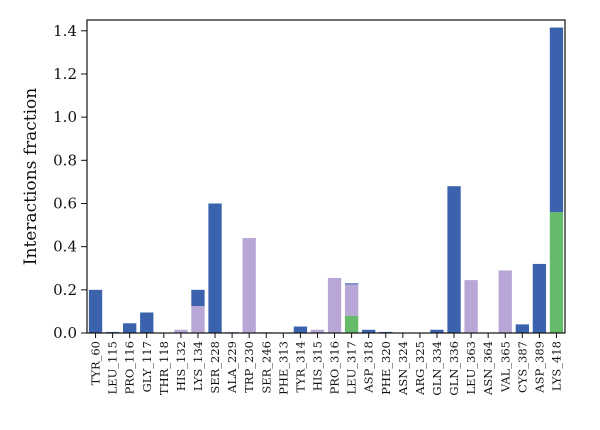  Describe the element at coordinates (31, 176) in the screenshot. I see `y-axis-title: Interactions fraction` at that location.